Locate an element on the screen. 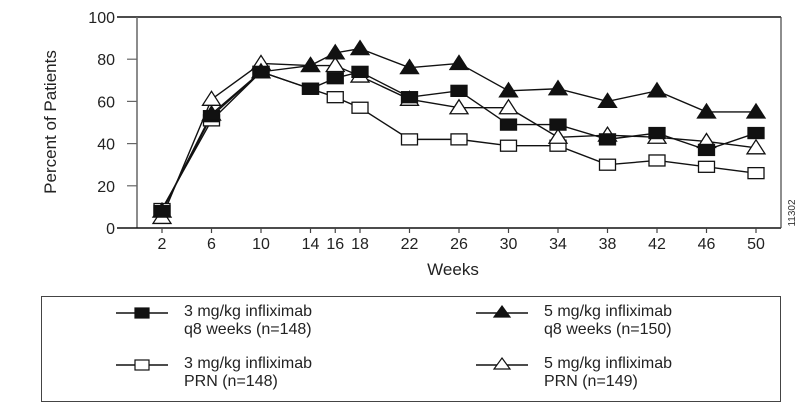  x-tick-label: 34 is located at coordinates (558, 244).